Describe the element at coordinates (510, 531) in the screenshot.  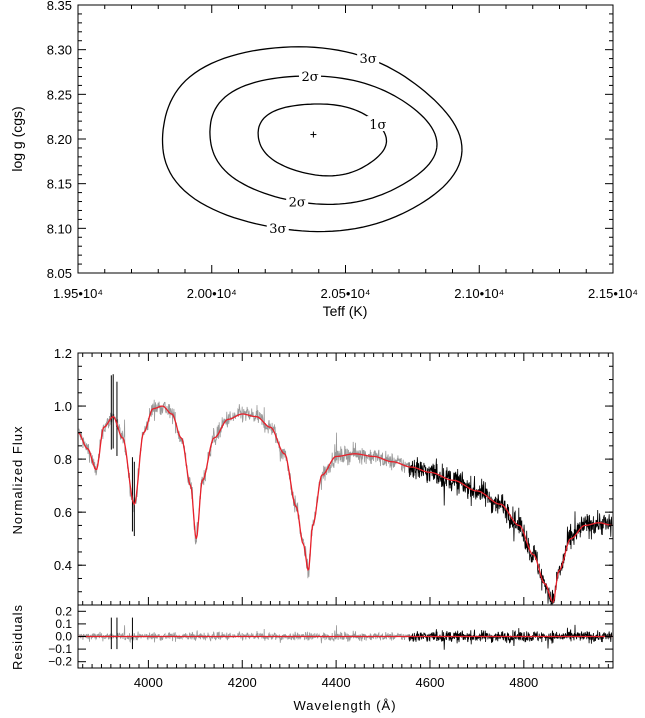
I see `observed-spectrum-red` at that location.